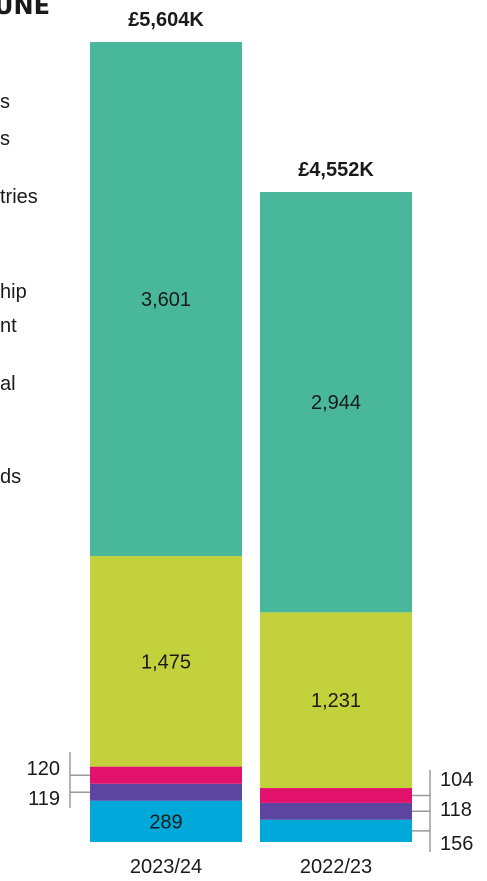 The image size is (487, 881). I want to click on x-tick-label-0: 2023/24, so click(166, 867).